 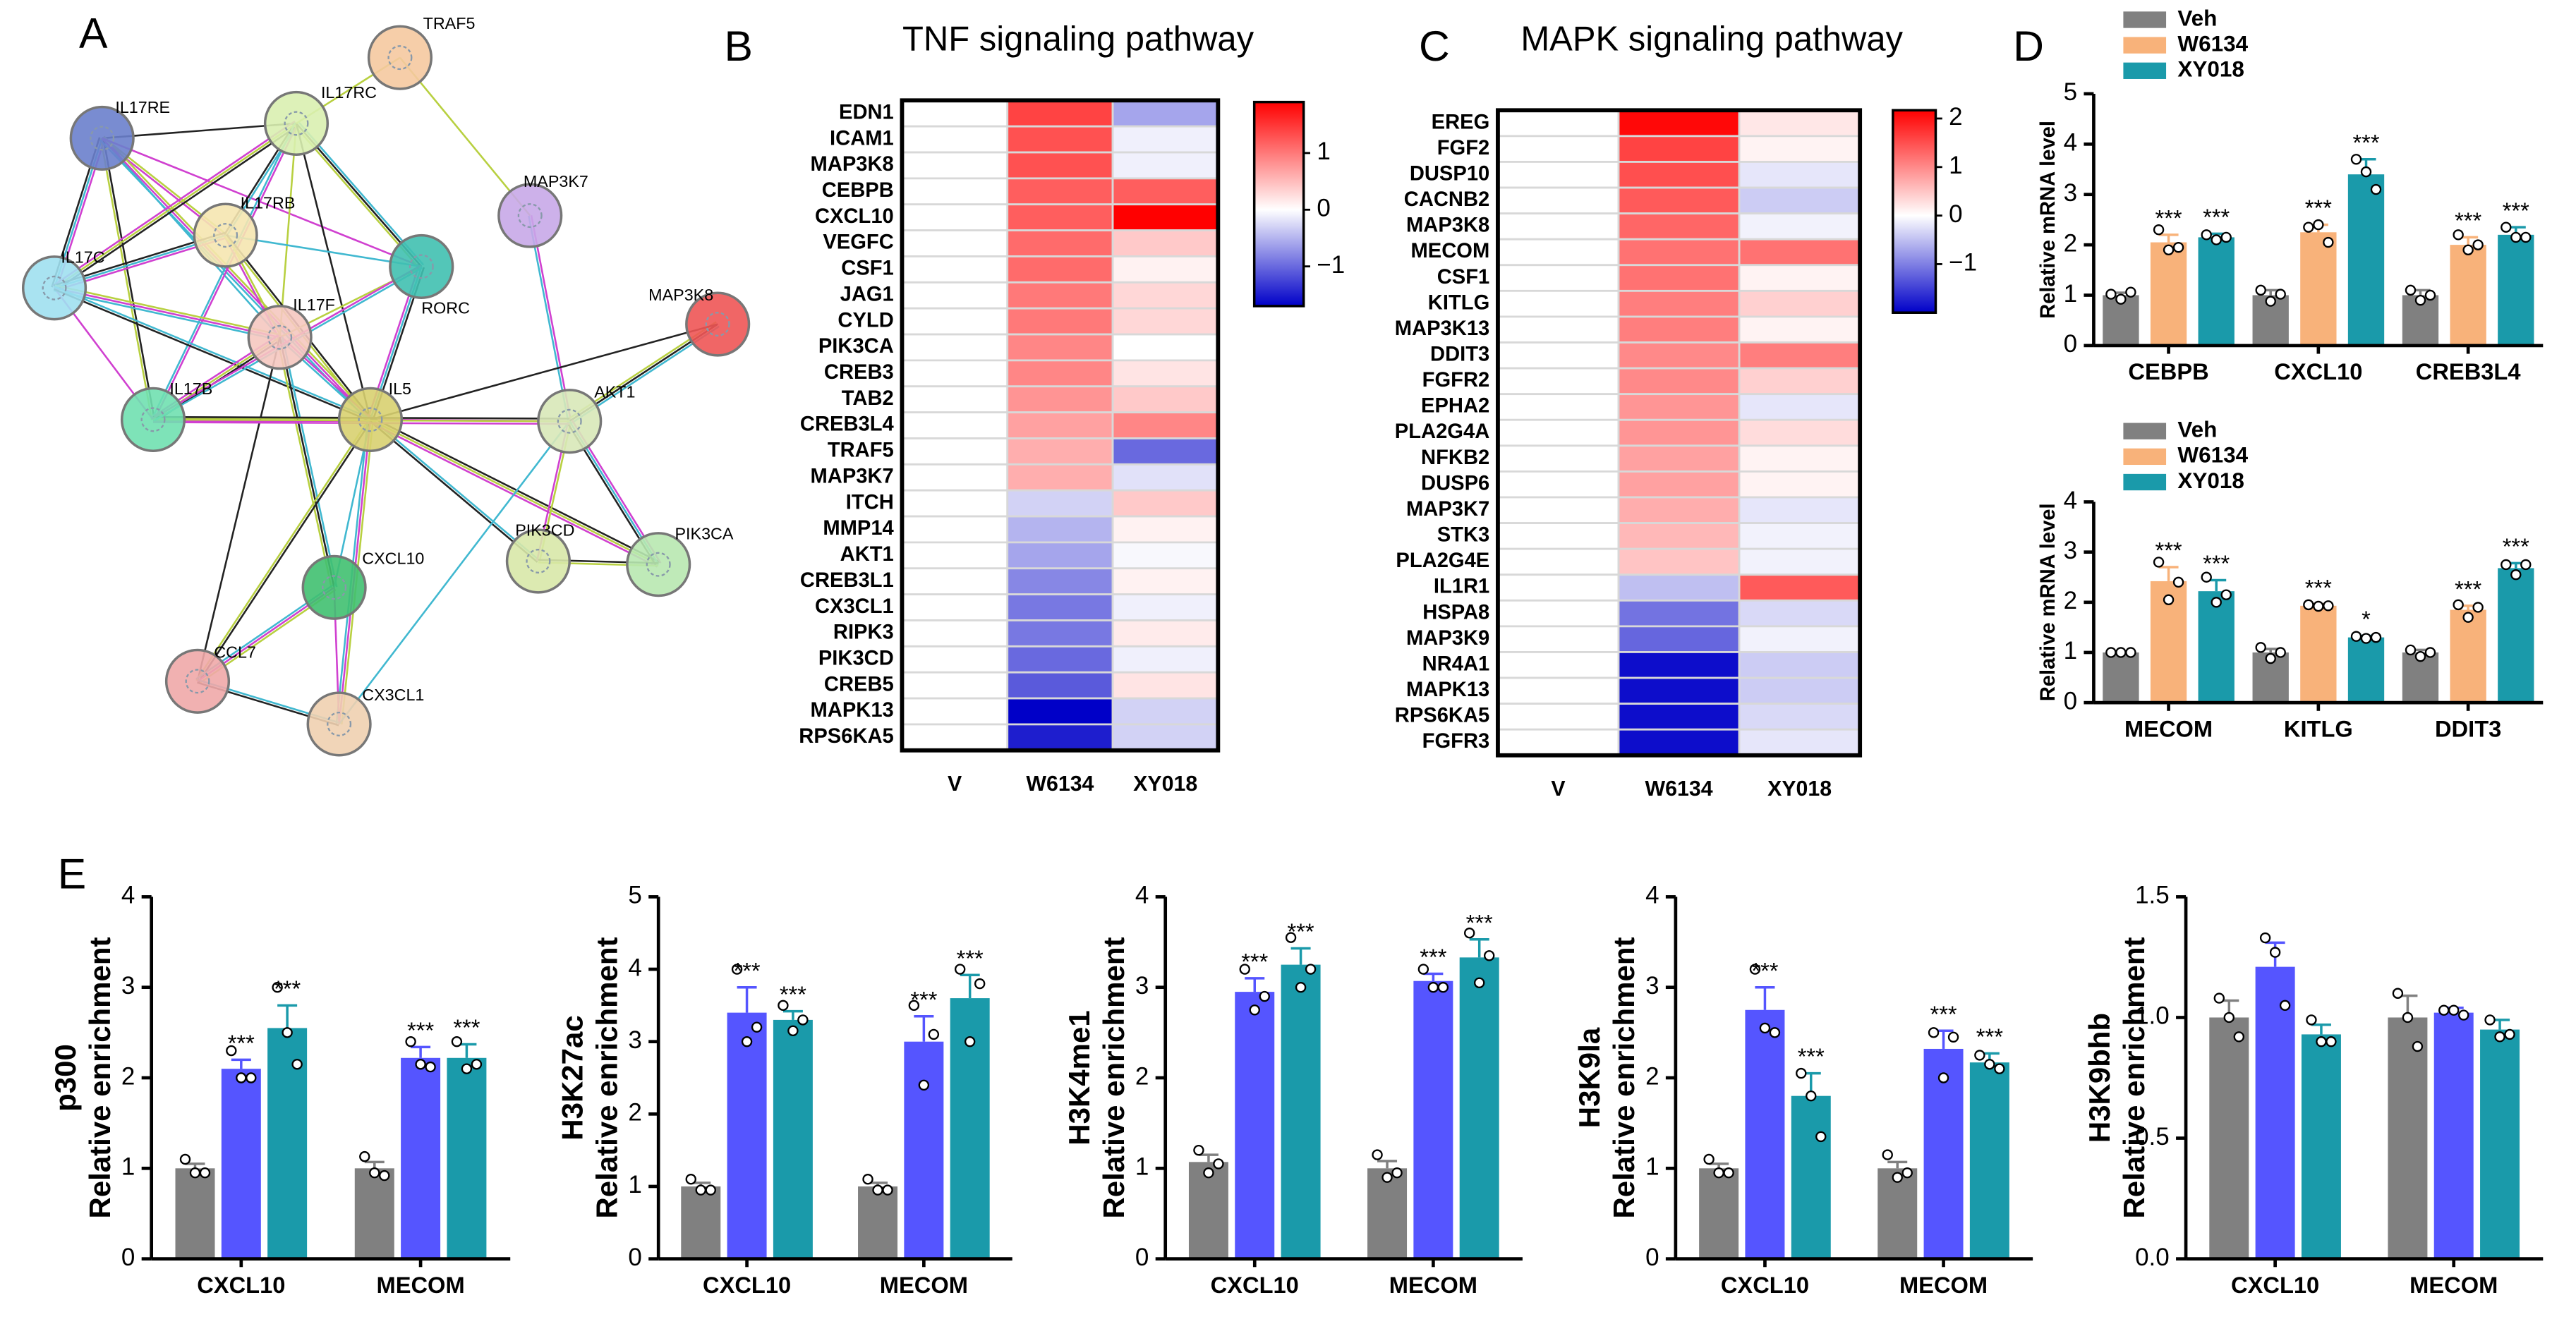 I want to click on y-axis-label: Relative enrichment, so click(x=1114, y=1077).